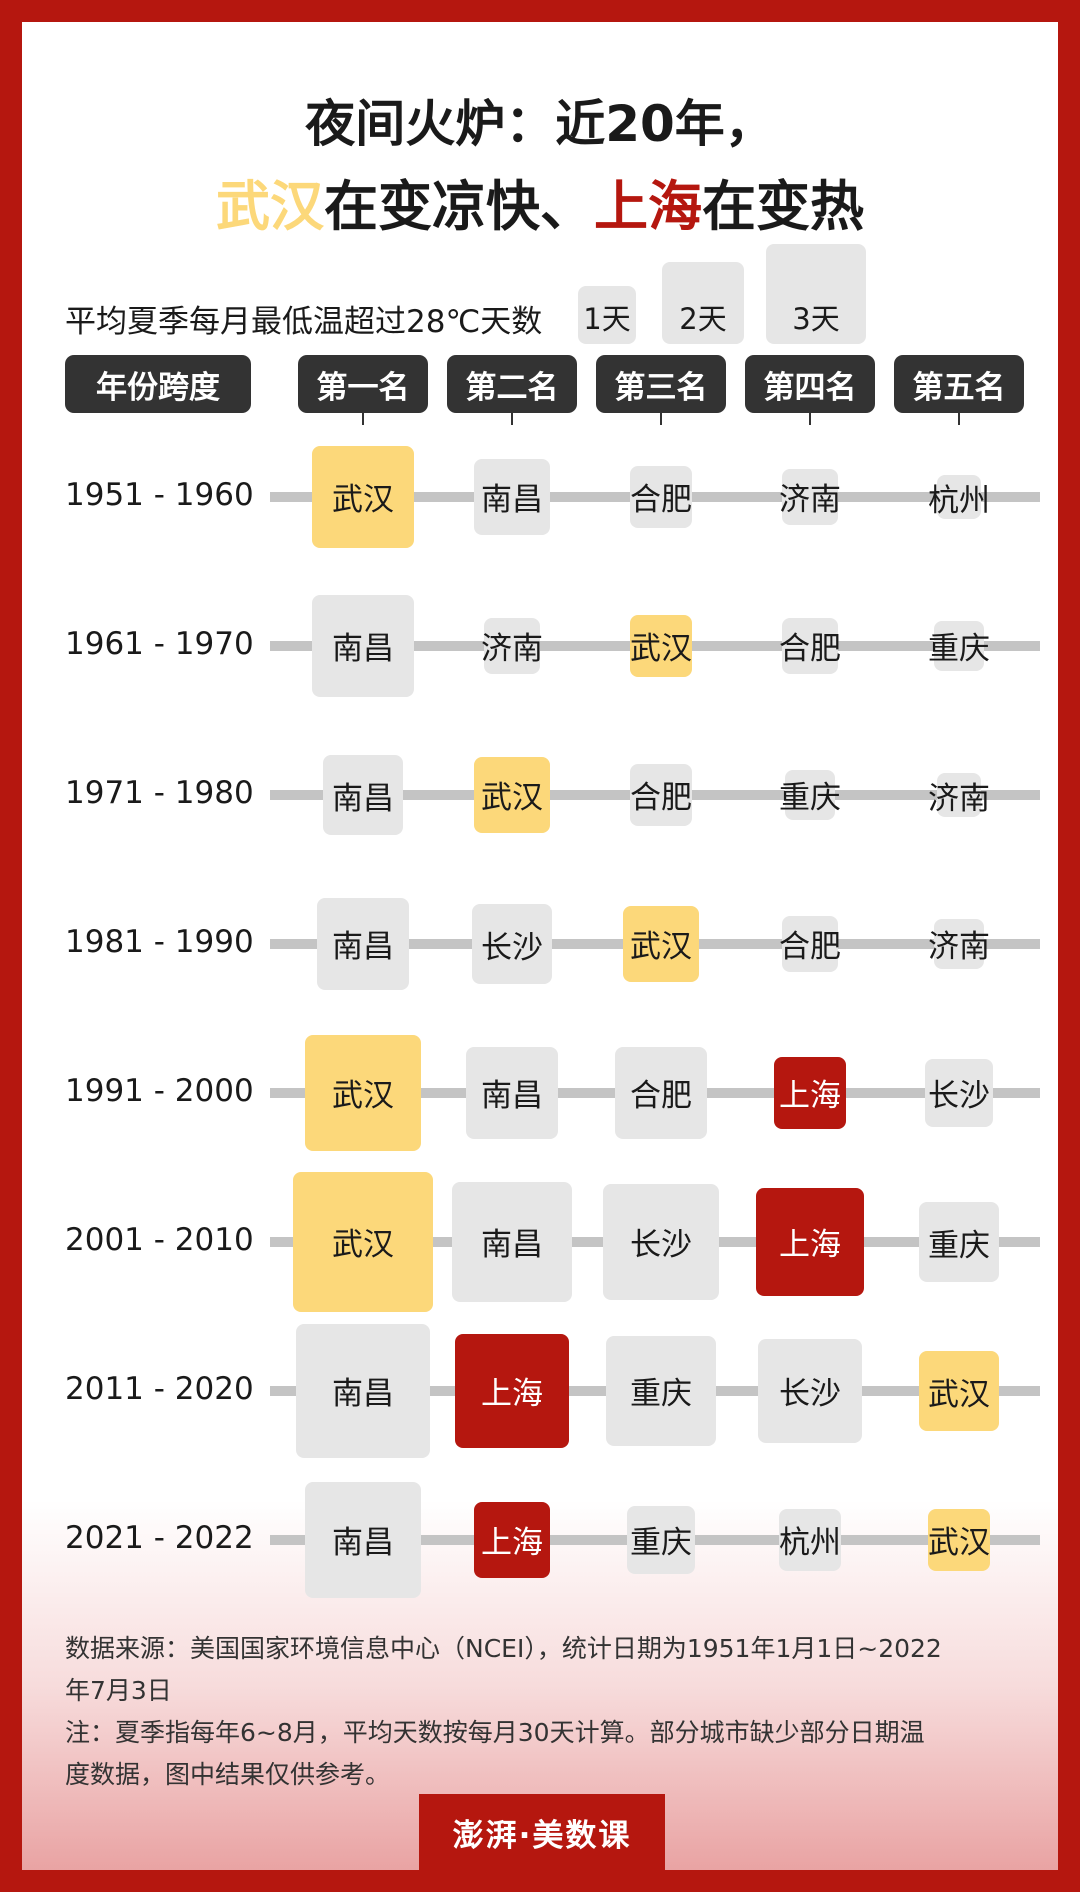 The width and height of the screenshot is (1080, 1892). What do you see at coordinates (158, 384) in the screenshot?
I see `header-period: 年份跨度` at bounding box center [158, 384].